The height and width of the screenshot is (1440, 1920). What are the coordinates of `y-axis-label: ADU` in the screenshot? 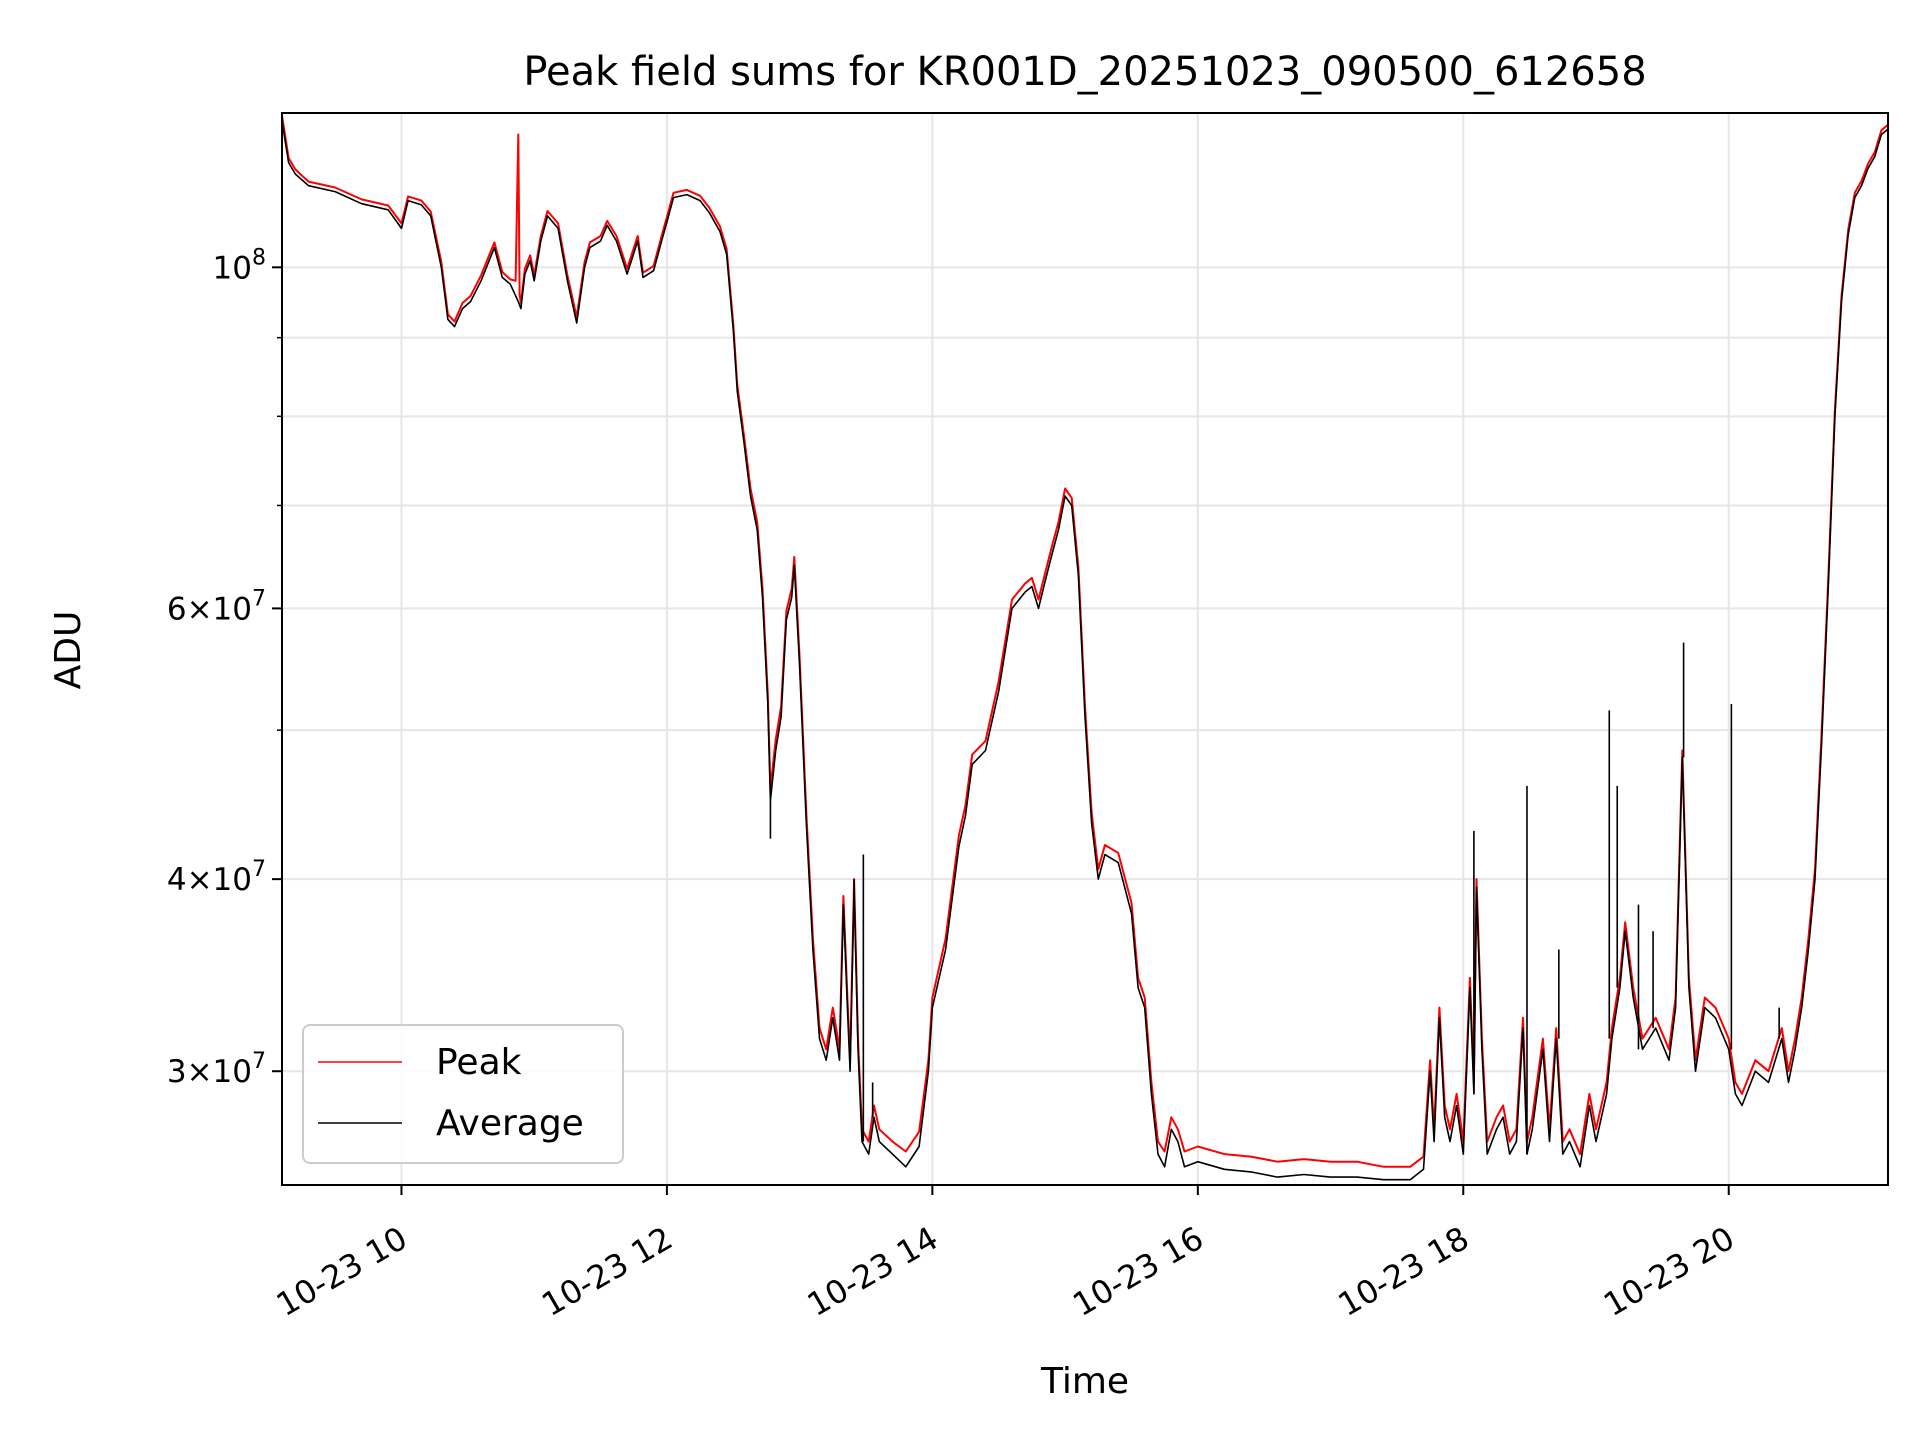 It's located at (68, 650).